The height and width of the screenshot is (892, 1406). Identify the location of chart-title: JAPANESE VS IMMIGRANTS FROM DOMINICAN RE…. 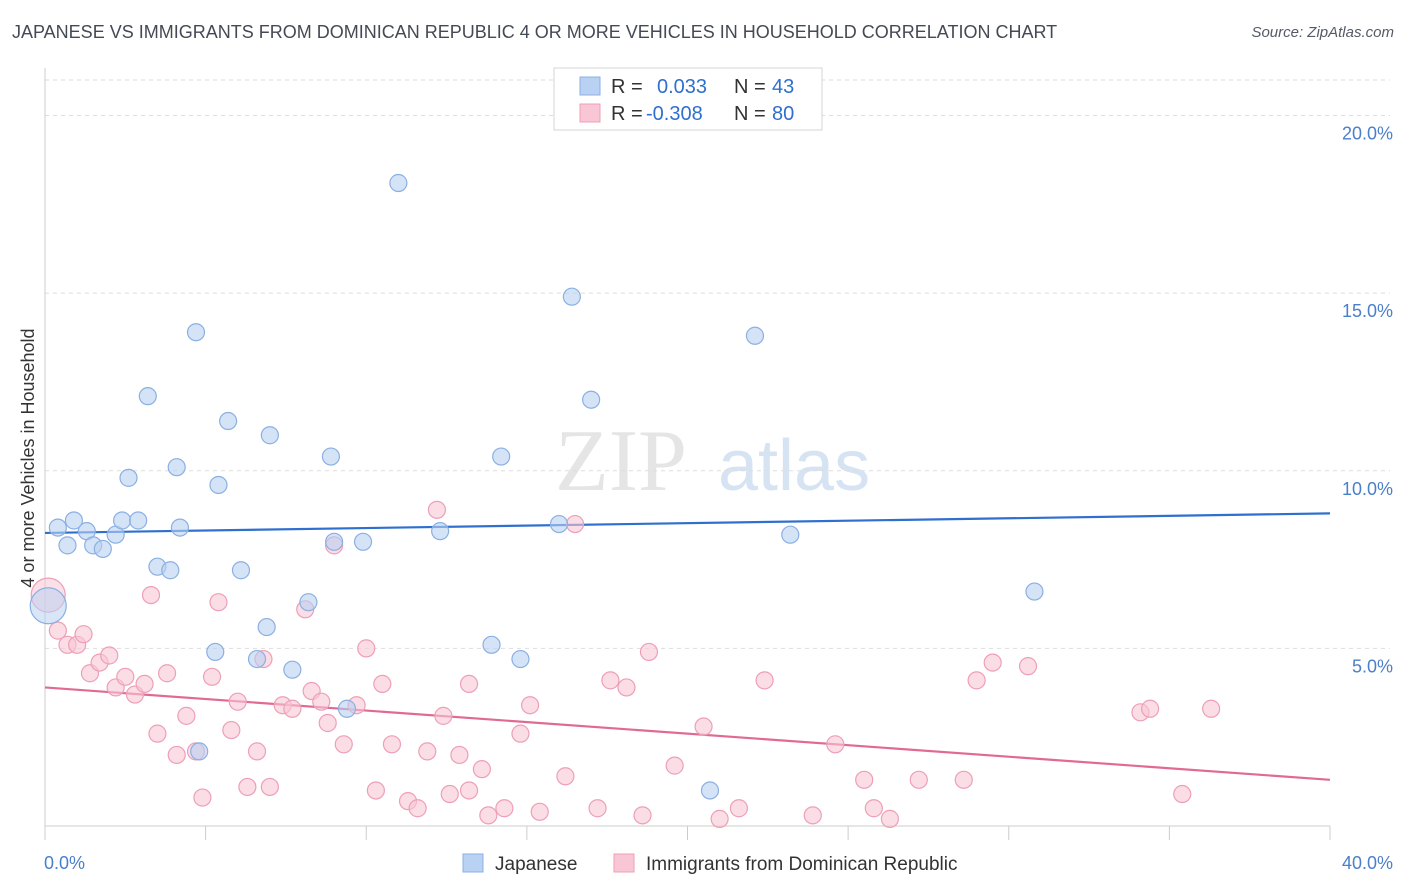
(535, 32).